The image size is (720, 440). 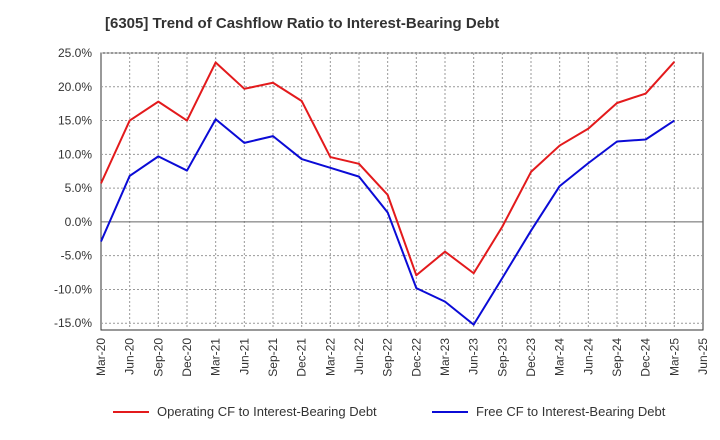 I want to click on x-tick-label: Dec-21, so click(x=302, y=357).